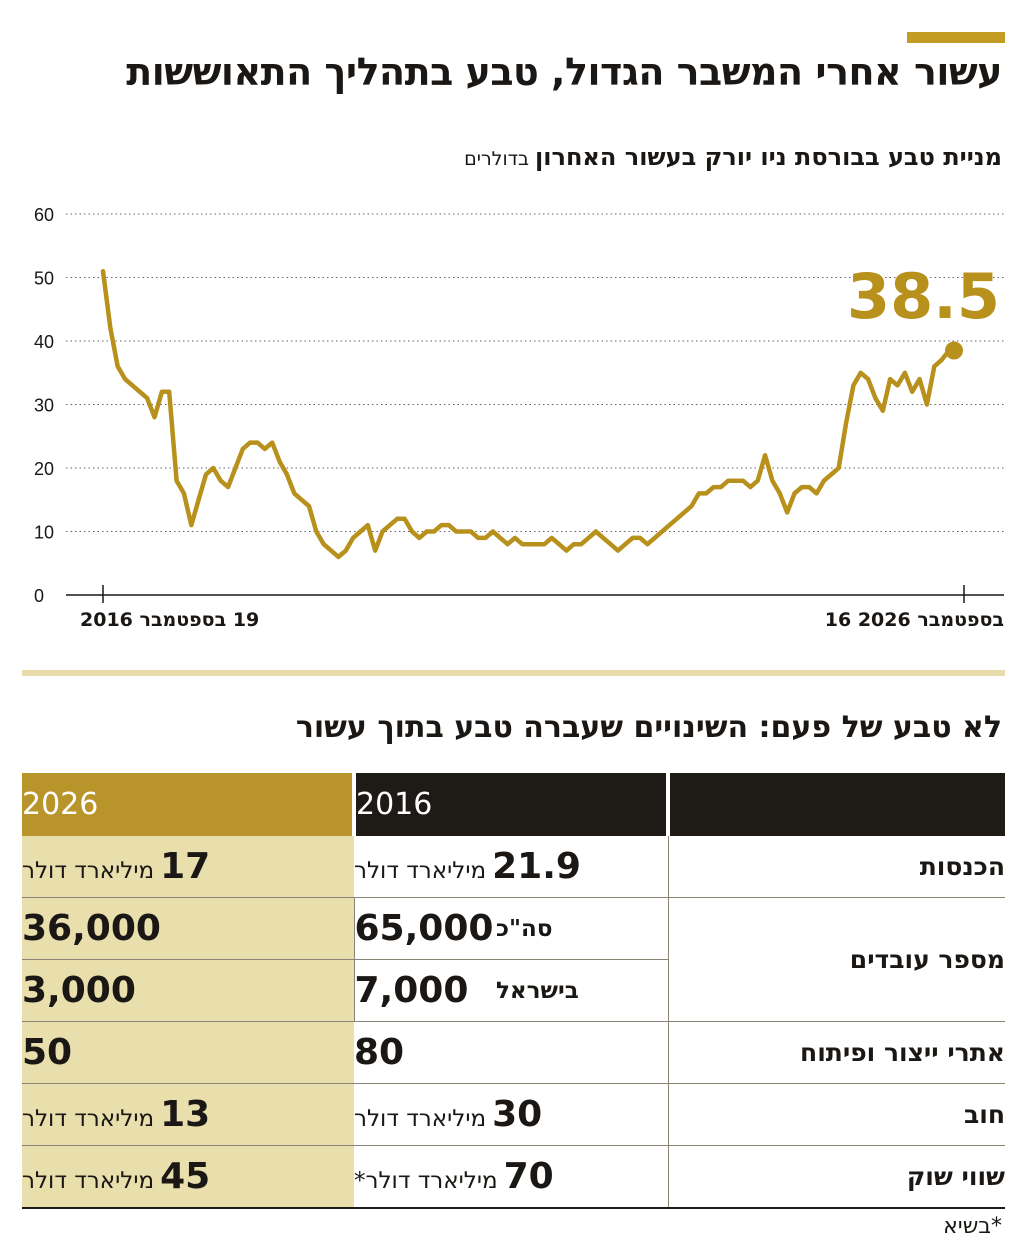 The height and width of the screenshot is (1258, 1024). I want to click on employees-israel-label: בישראל, so click(582, 990).